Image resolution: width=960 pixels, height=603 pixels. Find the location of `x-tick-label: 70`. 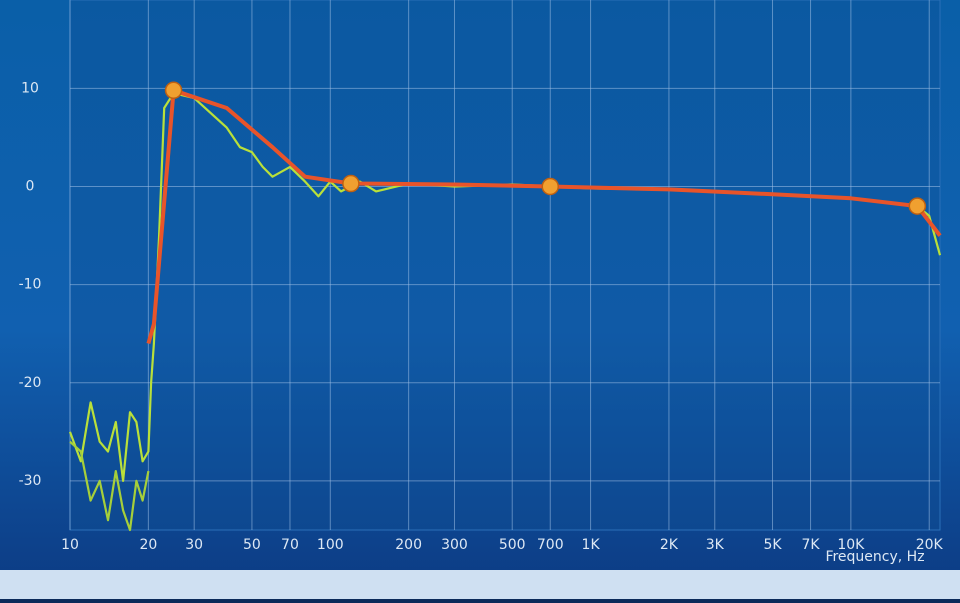

x-tick-label: 70 is located at coordinates (290, 545).